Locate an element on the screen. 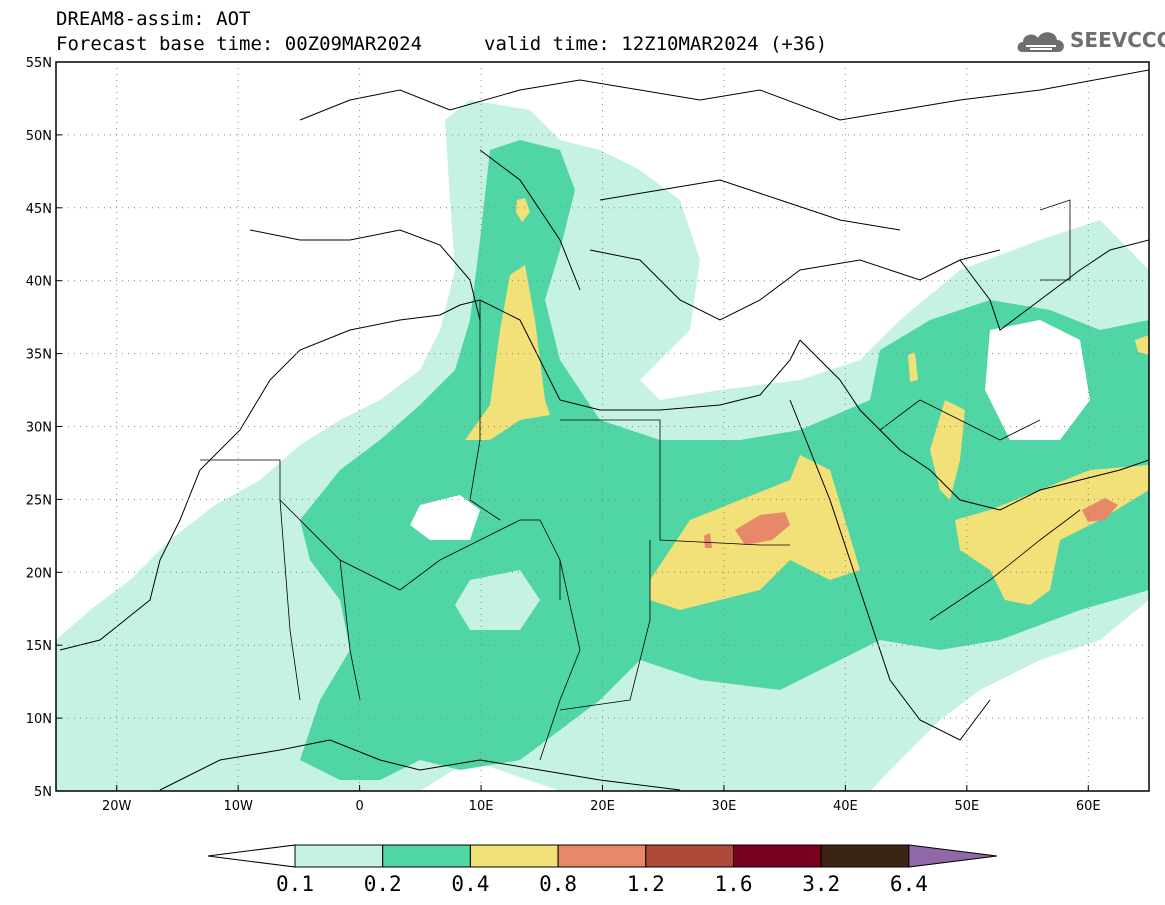 This screenshot has width=1165, height=905. aot-band-0.4 is located at coordinates (507, 352).